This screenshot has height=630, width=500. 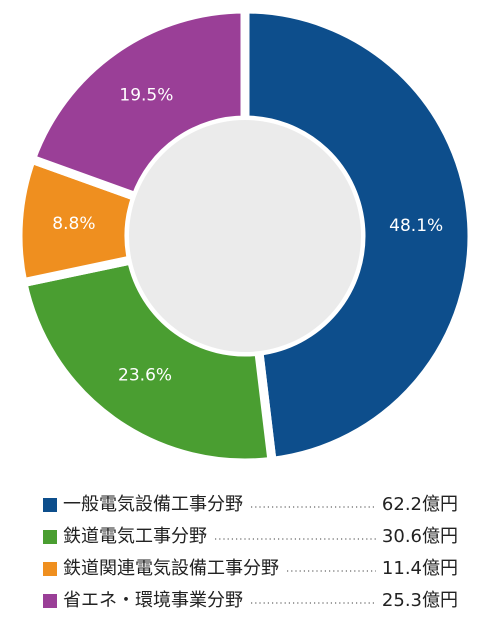 What do you see at coordinates (153, 504) in the screenshot?
I see `legend-label: 一般電気設備工事分野` at bounding box center [153, 504].